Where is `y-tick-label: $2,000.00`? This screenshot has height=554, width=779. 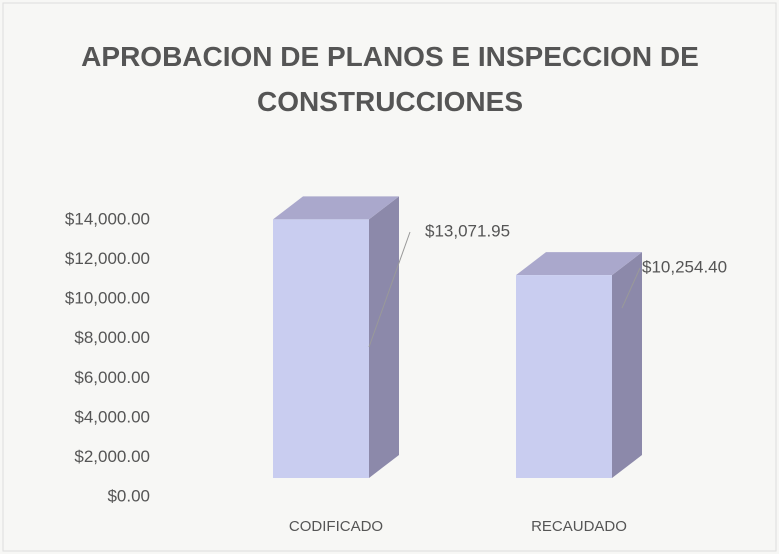
y-tick-label: $2,000.00 is located at coordinates (112, 456).